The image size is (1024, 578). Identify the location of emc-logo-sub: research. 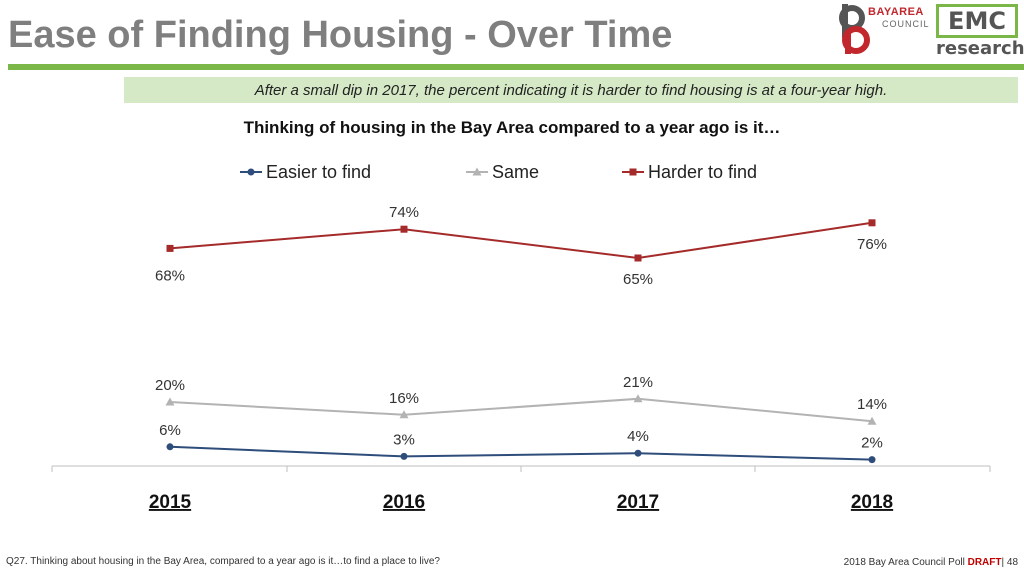
(980, 48).